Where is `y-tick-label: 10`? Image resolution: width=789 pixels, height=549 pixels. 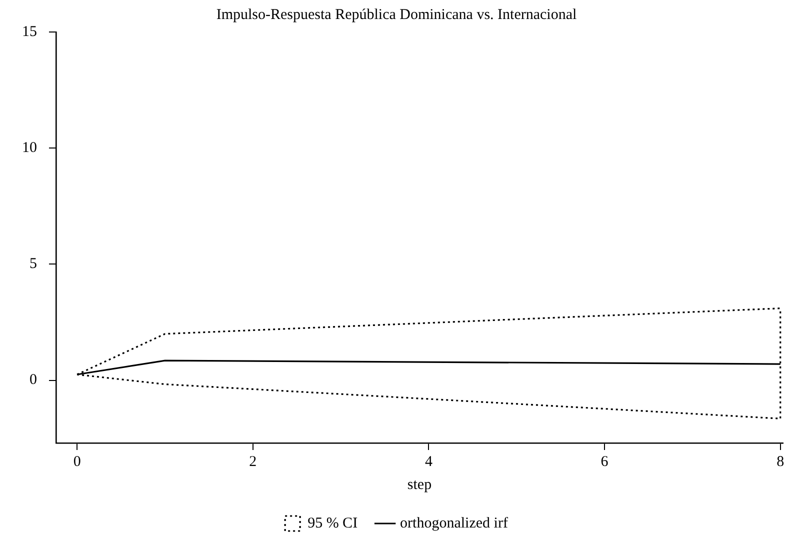
y-tick-label: 10 is located at coordinates (29, 148).